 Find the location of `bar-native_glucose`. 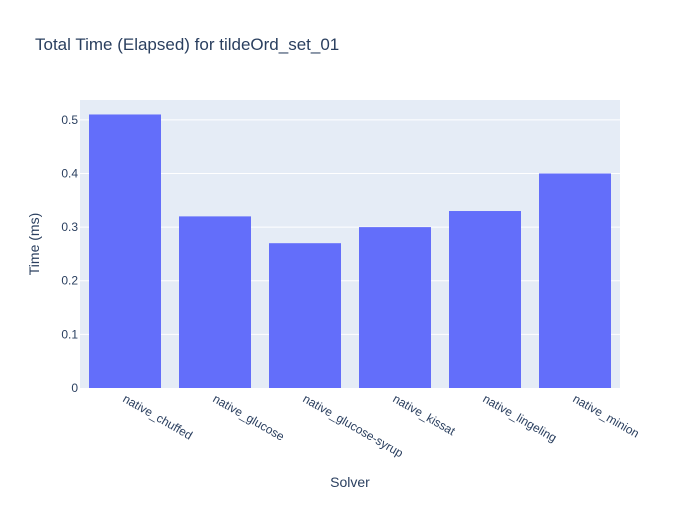

bar-native_glucose is located at coordinates (215, 302).